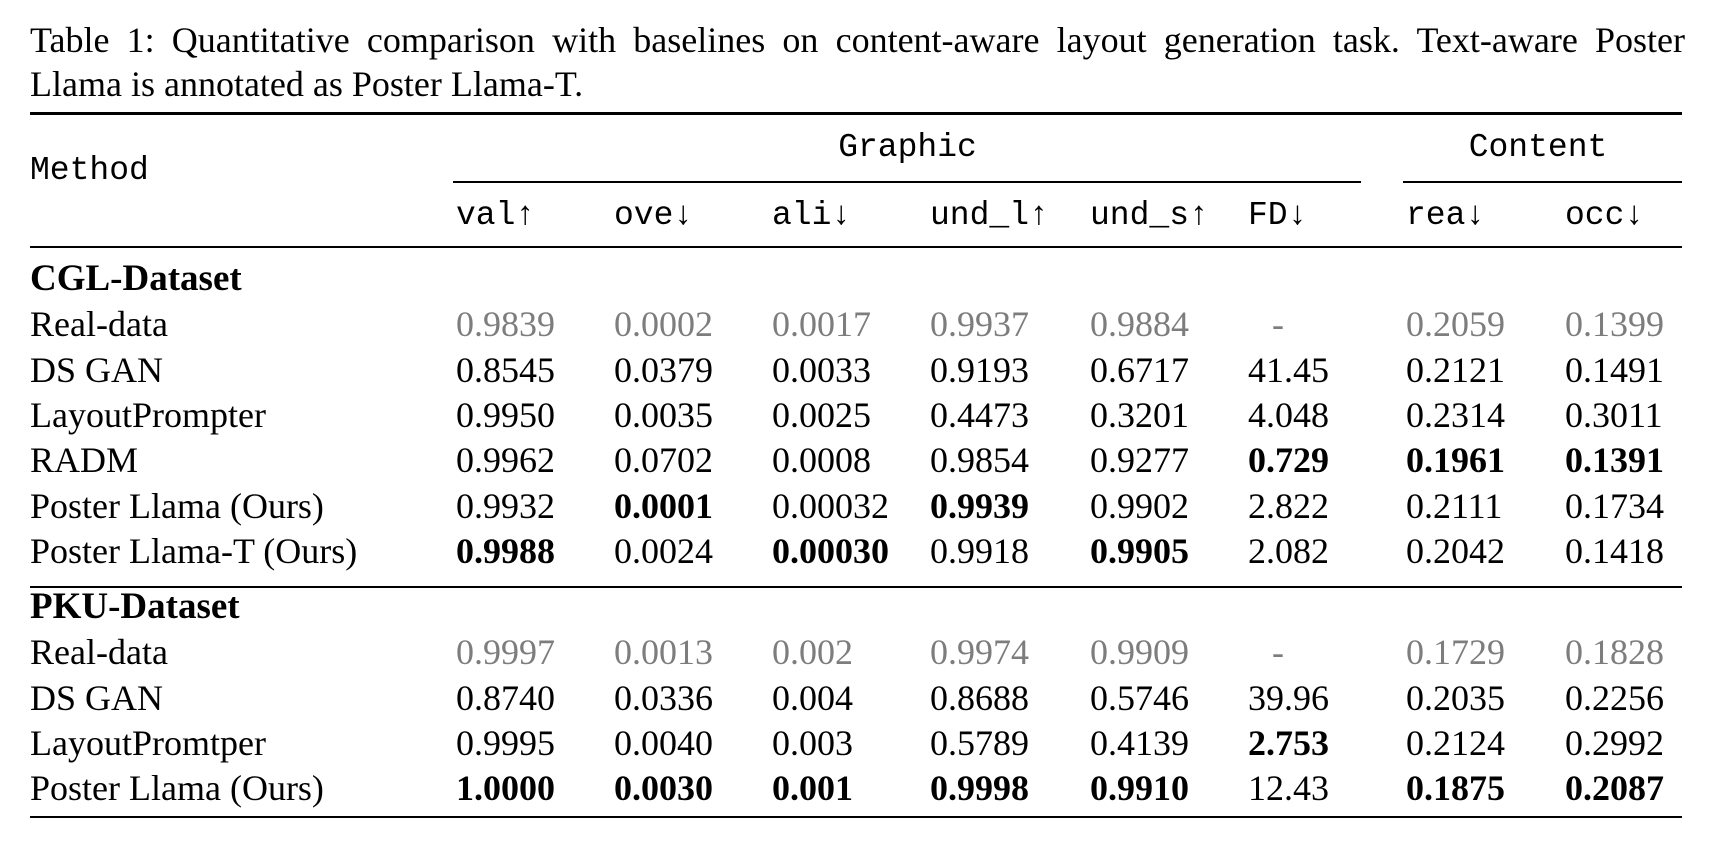 Image resolution: width=1710 pixels, height=846 pixels. What do you see at coordinates (856, 113) in the screenshot?
I see `table-top-rule` at bounding box center [856, 113].